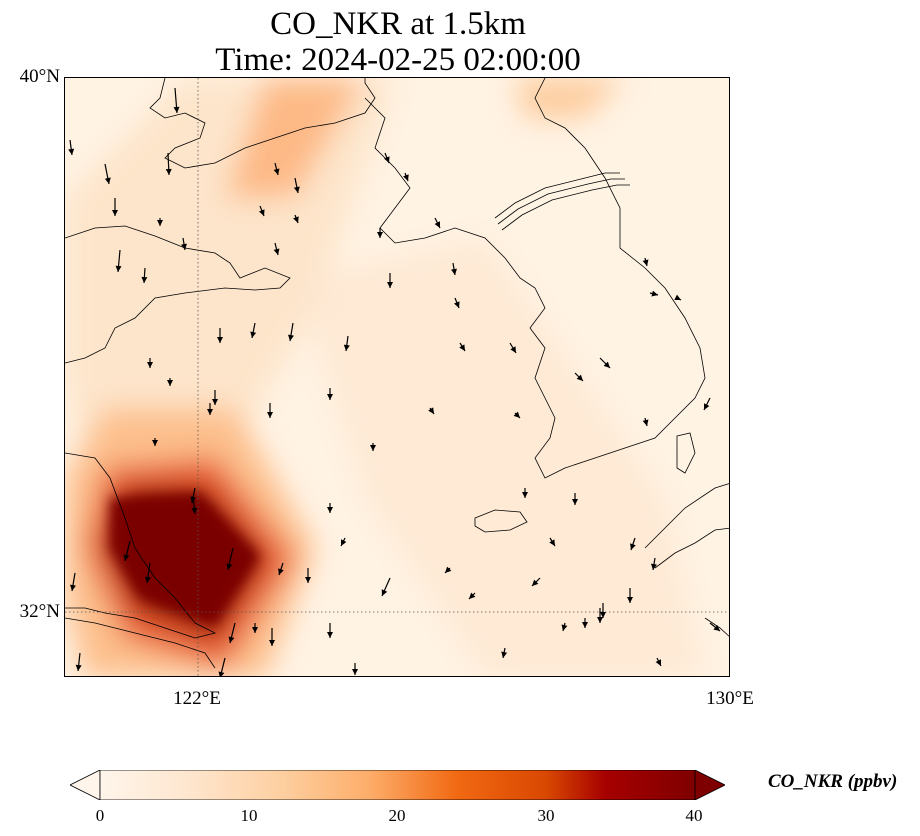 This screenshot has height=836, width=920. I want to click on colorbar-tick-40: 40, so click(694, 815).